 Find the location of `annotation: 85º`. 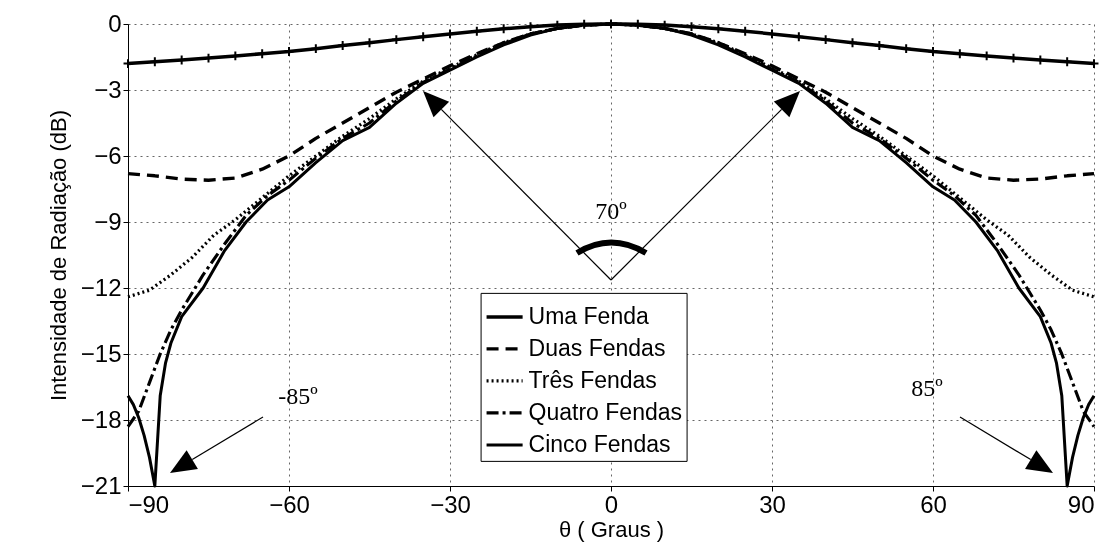

annotation: 85º is located at coordinates (927, 387).